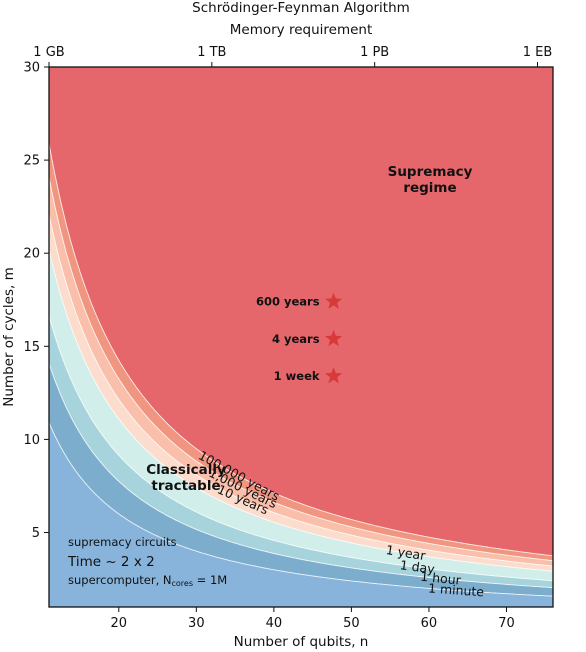  I want to click on note-circuits: supremacy circuits, so click(122, 542).